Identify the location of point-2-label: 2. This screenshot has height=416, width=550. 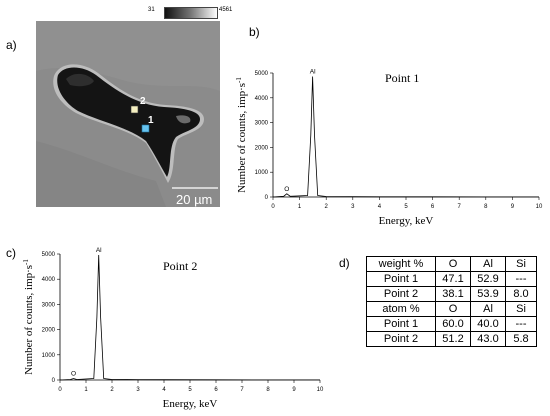
(143, 101).